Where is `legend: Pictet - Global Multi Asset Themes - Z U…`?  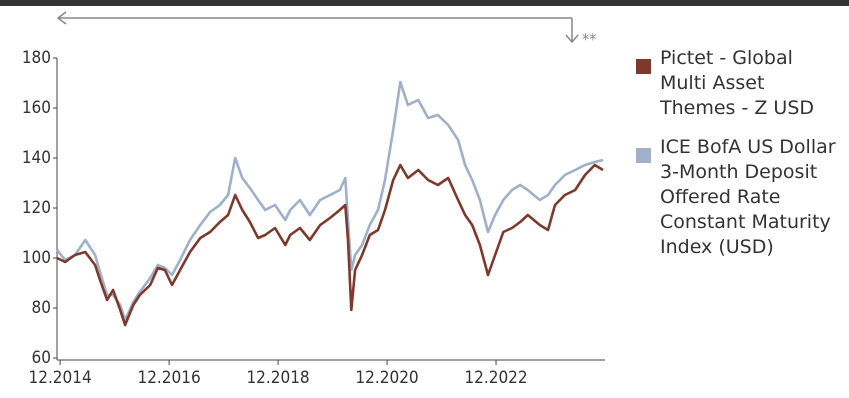 legend: Pictet - Global Multi Asset Themes - Z U… is located at coordinates (736, 160).